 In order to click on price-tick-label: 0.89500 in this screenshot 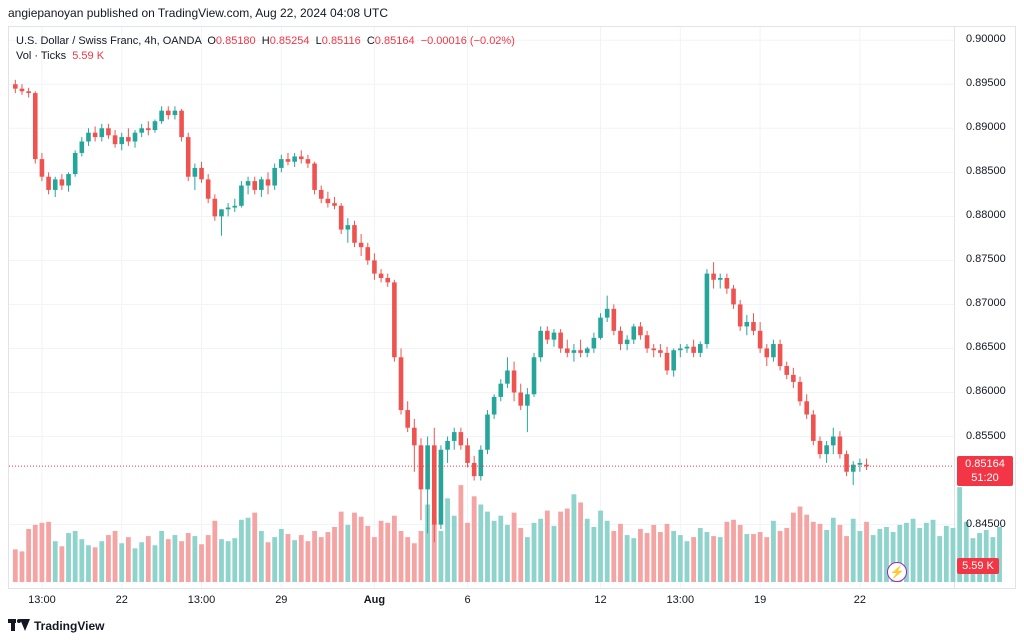, I will do `click(986, 83)`.